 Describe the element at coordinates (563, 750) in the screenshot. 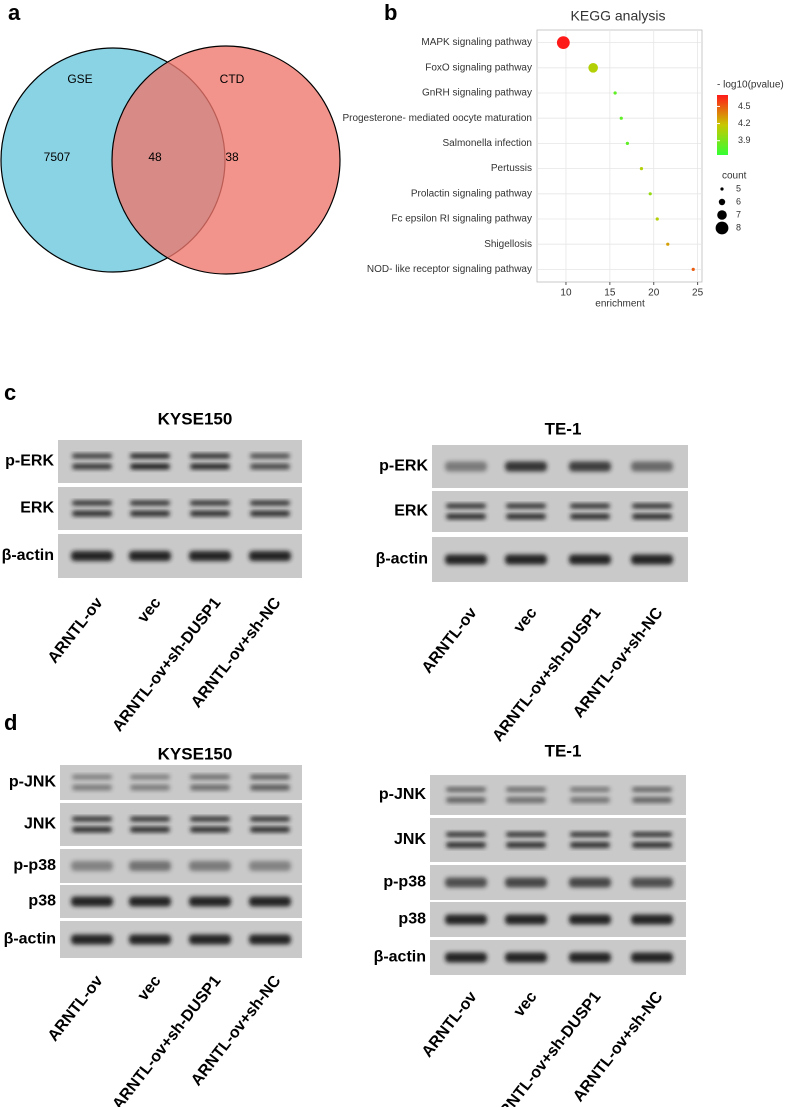

I see `blot-title: TE-1` at that location.